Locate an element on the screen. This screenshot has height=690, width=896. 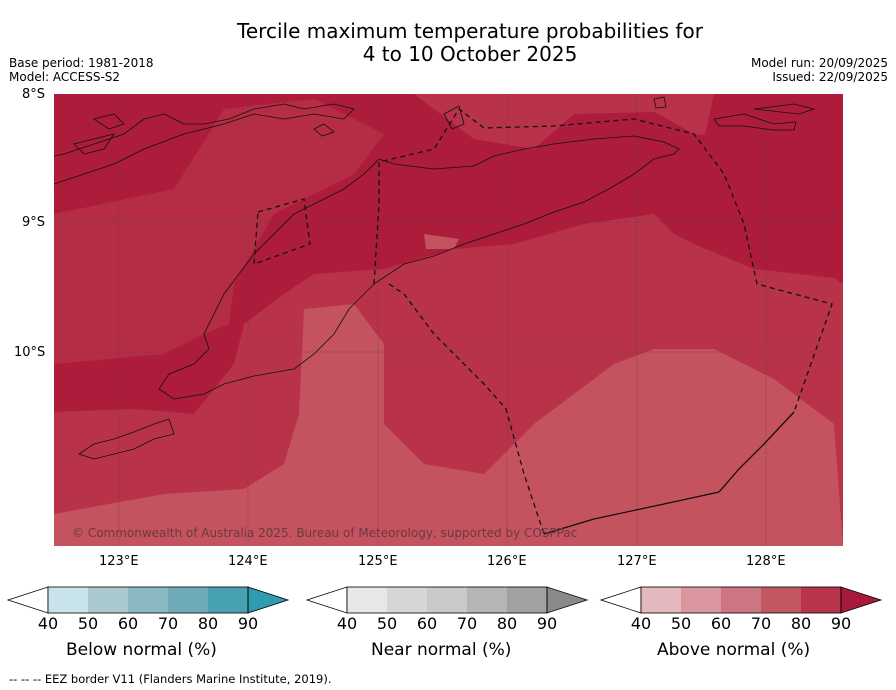
region-small-patch is located at coordinates (441, 241).